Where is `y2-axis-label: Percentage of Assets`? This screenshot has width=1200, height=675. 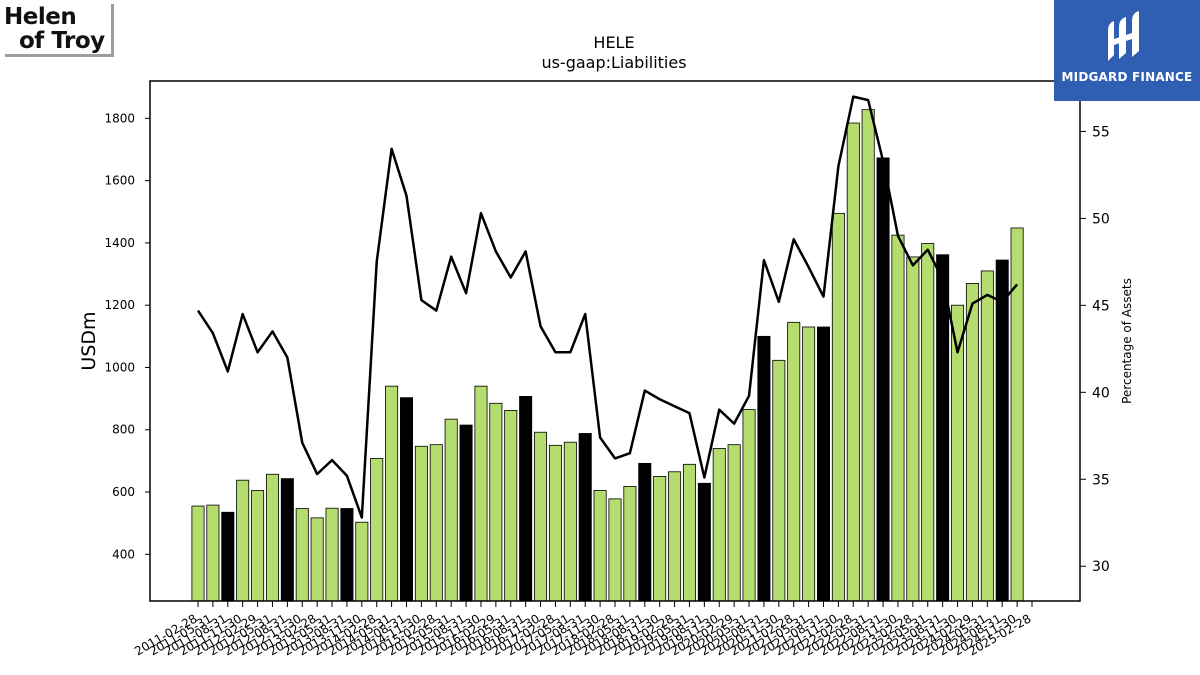 y2-axis-label: Percentage of Assets is located at coordinates (1127, 341).